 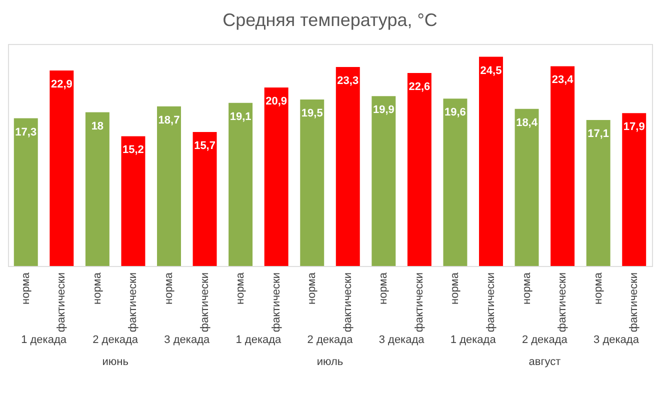 I want to click on data-label: 23,3, so click(x=348, y=81).